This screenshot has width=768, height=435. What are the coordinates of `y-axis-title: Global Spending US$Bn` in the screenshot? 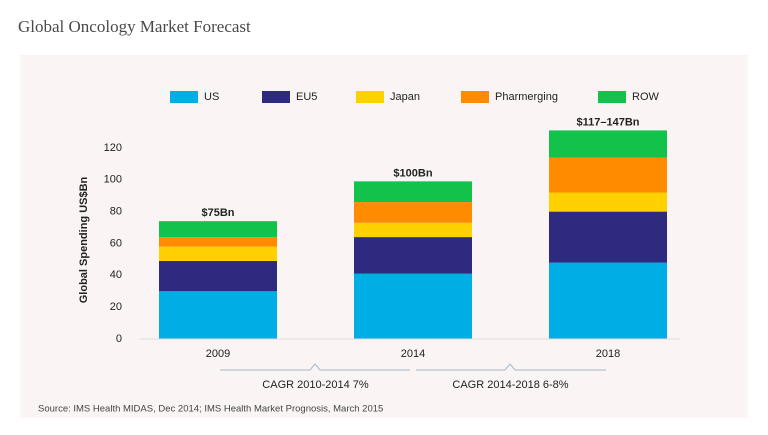 It's located at (84, 239).